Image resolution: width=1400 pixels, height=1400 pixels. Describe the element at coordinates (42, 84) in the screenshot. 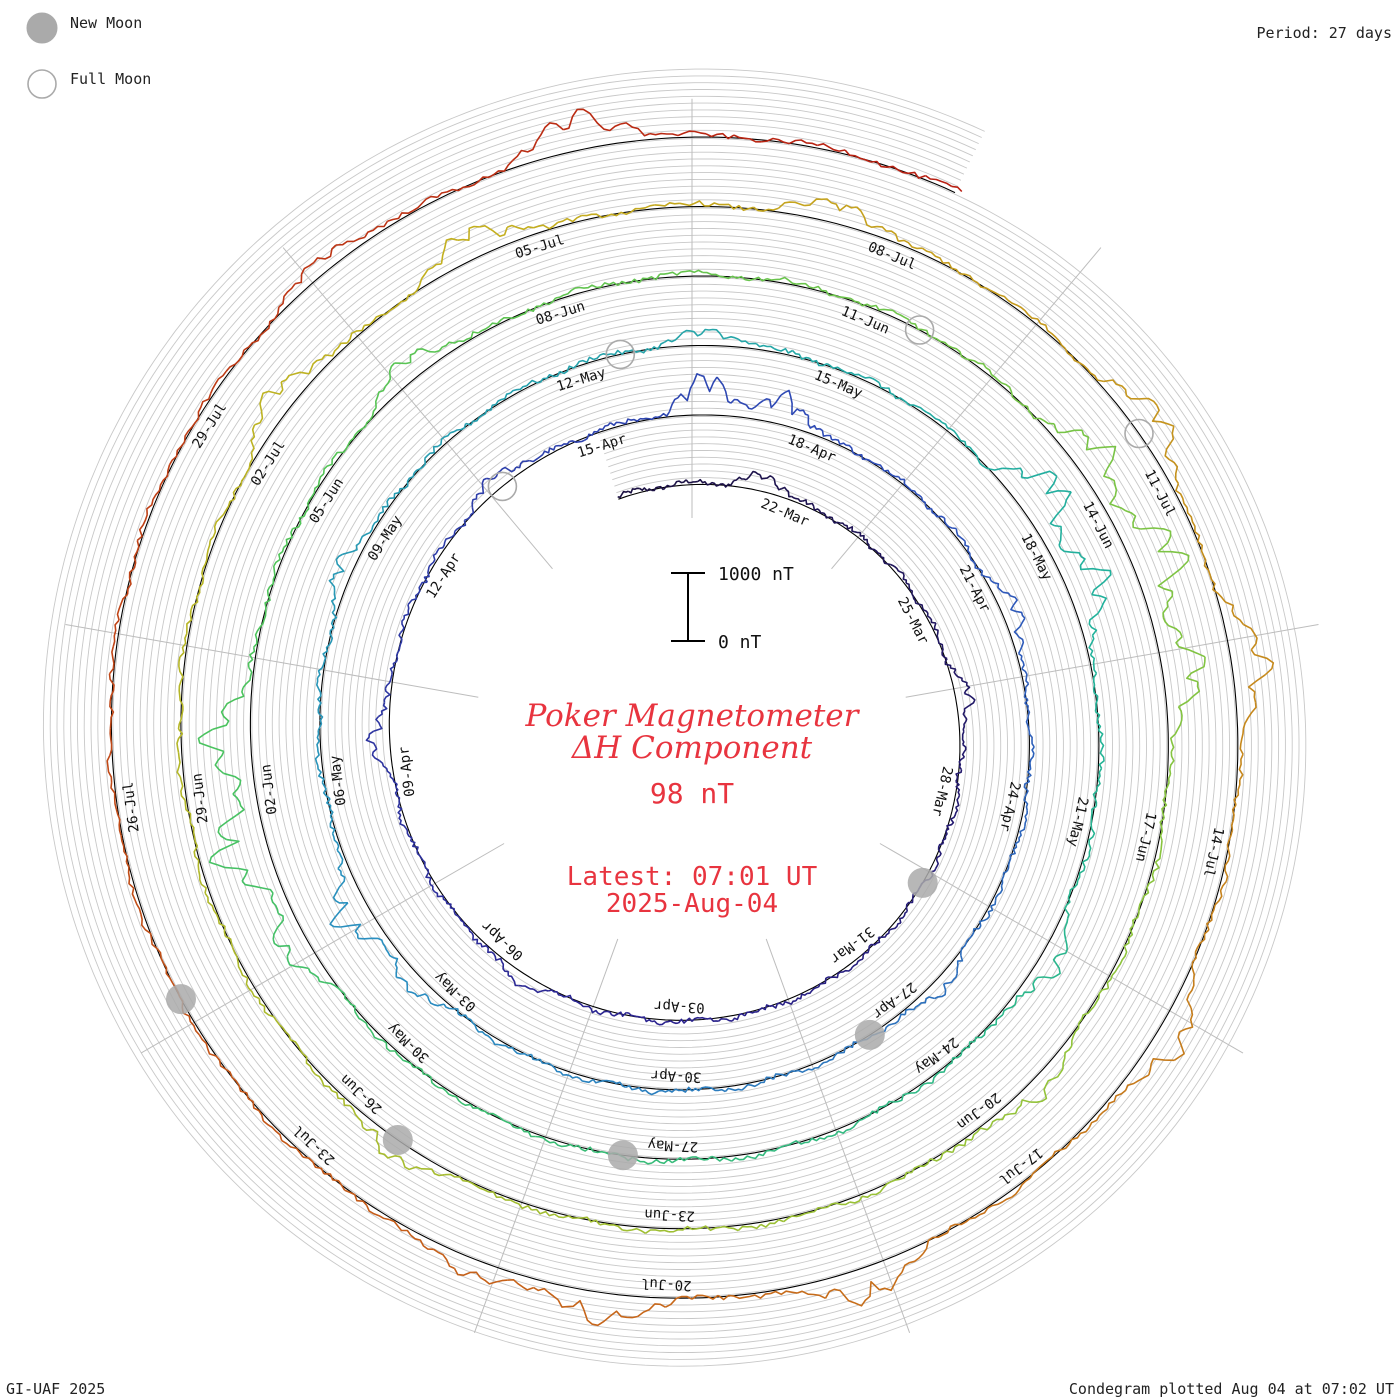

I see `full-moon-icon` at that location.